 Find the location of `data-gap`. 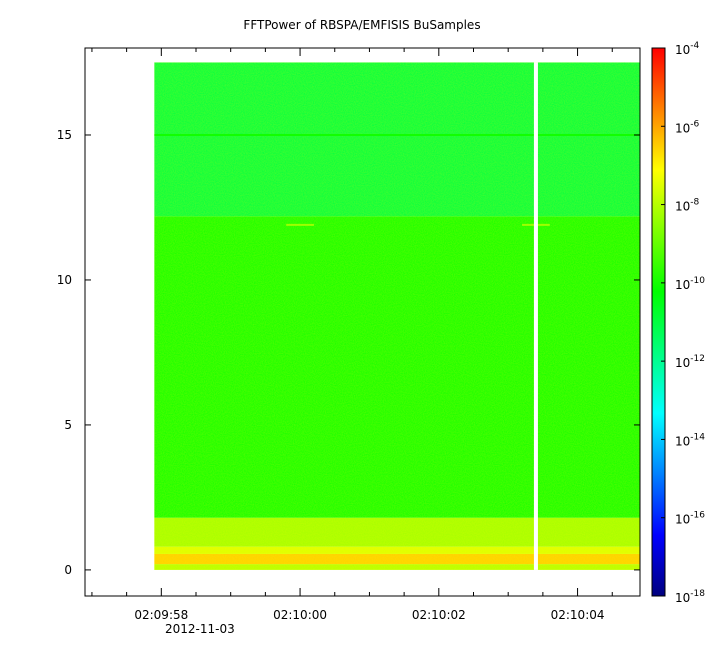

data-gap is located at coordinates (535, 316).